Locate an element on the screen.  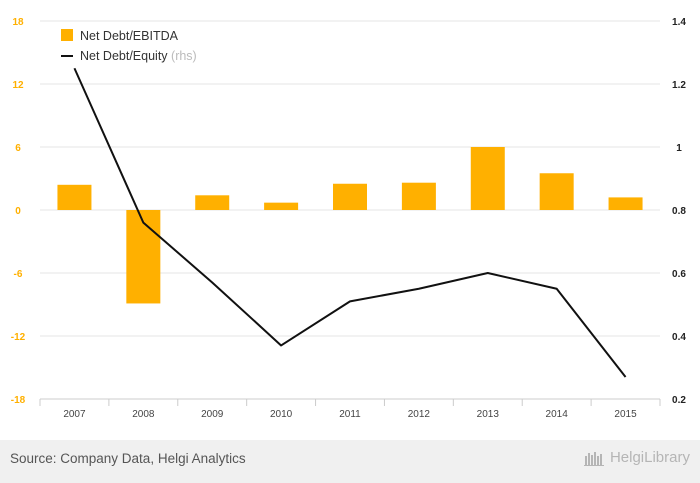
y-right-tick-label: 0.8 is located at coordinates (679, 211).